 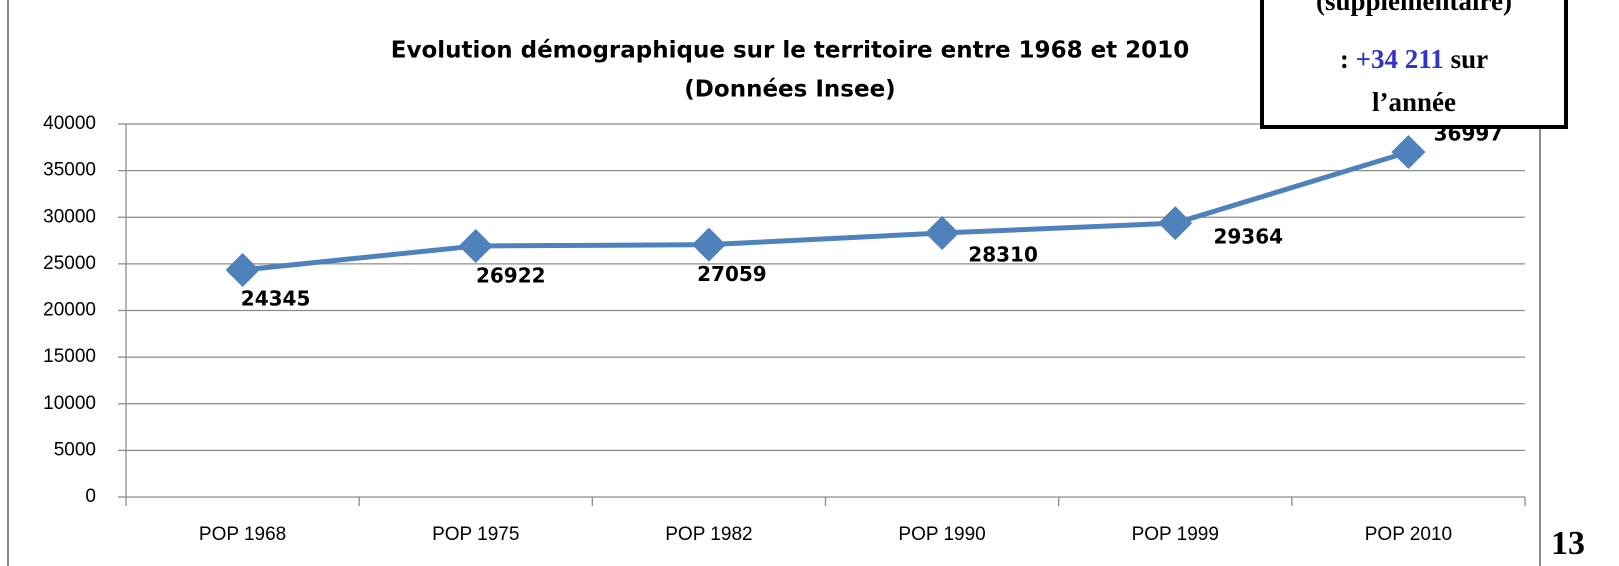 What do you see at coordinates (1568, 543) in the screenshot?
I see `page-number: 13` at bounding box center [1568, 543].